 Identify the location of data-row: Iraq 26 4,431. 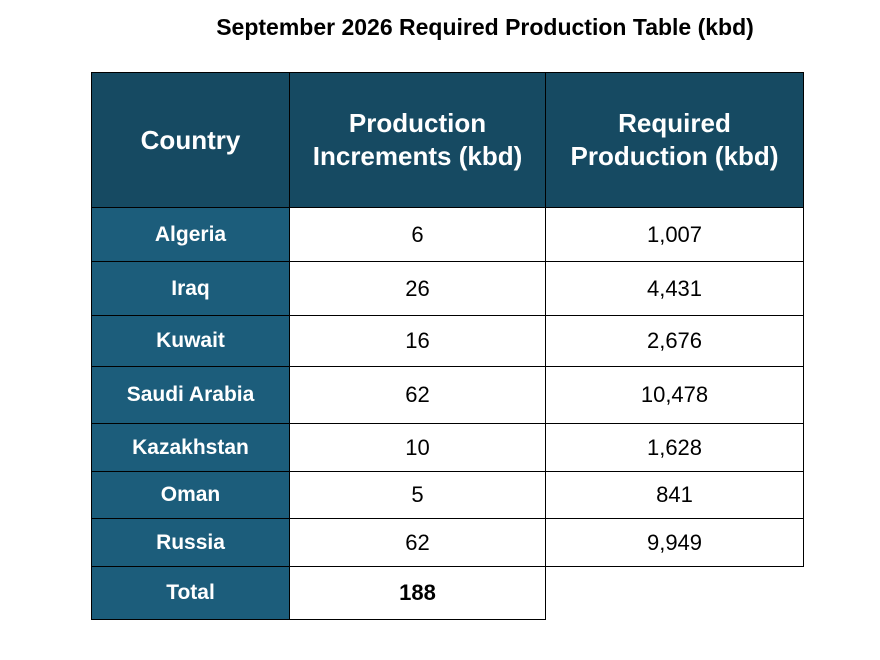
(447, 288).